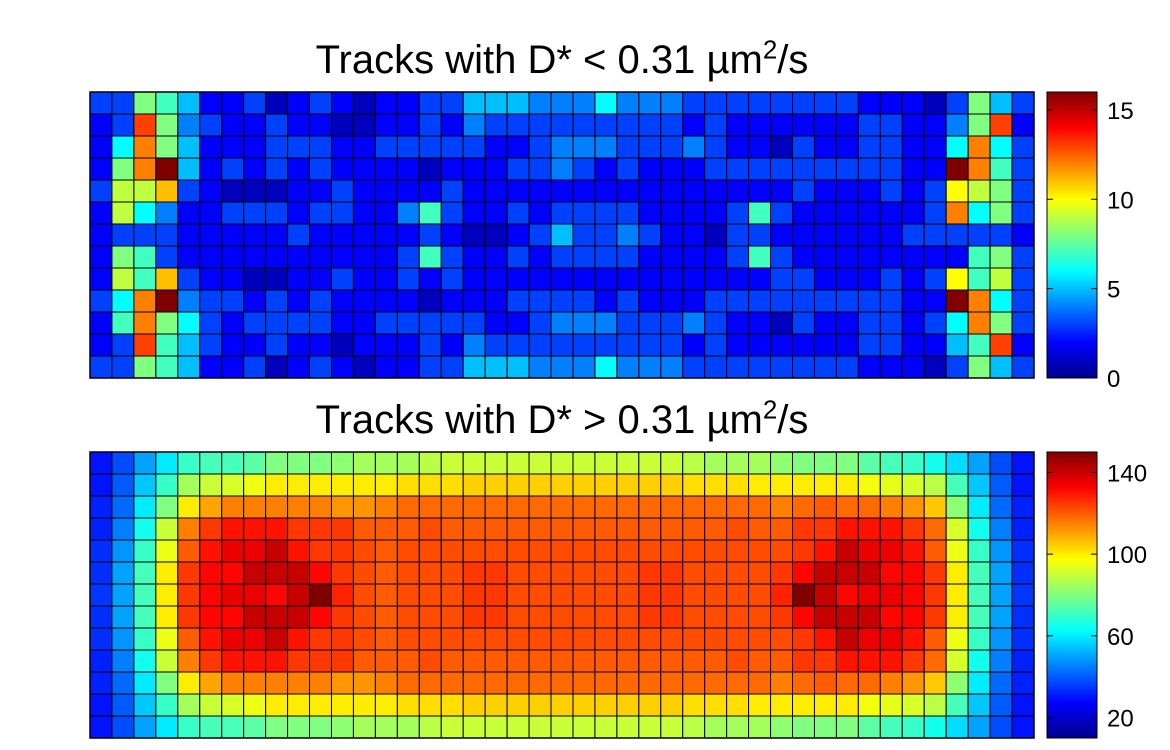 Image resolution: width=1170 pixels, height=750 pixels. What do you see at coordinates (1120, 200) in the screenshot?
I see `colorbar-tick-label: 10` at bounding box center [1120, 200].